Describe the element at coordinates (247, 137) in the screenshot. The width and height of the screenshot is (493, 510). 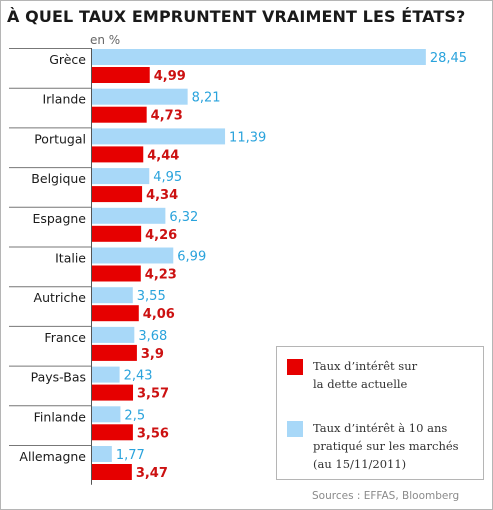
I see `value-label-market-rate-portugal: 11,39` at that location.